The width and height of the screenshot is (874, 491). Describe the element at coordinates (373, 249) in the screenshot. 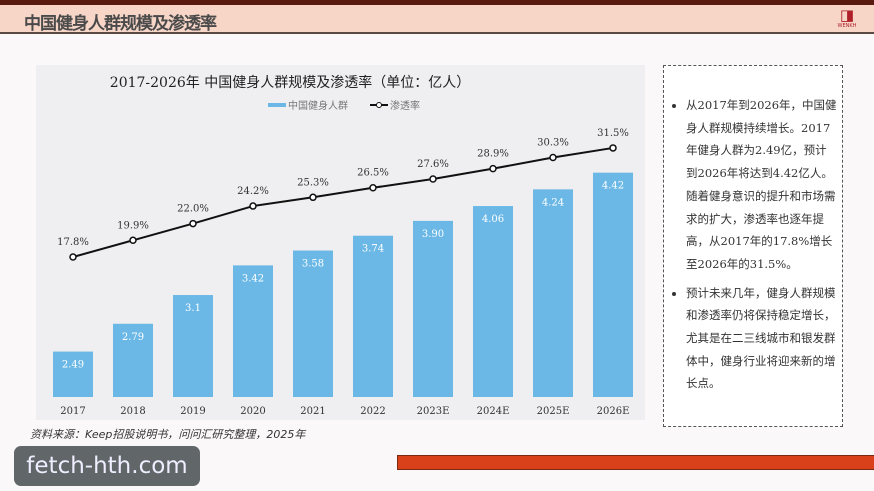

I see `bar-label: 3.74` at that location.